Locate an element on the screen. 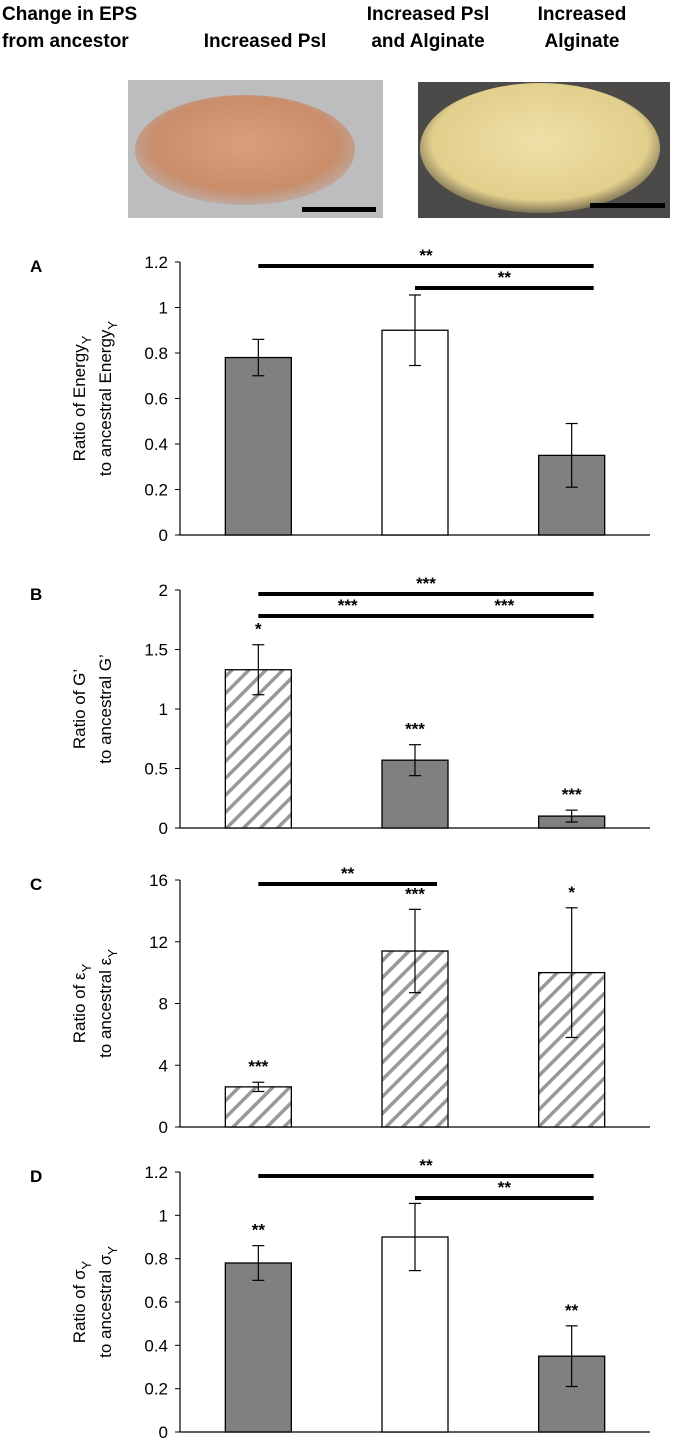 This screenshot has height=1443, width=673. y-label-line: Ratio of EnergyY is located at coordinates (82, 398).